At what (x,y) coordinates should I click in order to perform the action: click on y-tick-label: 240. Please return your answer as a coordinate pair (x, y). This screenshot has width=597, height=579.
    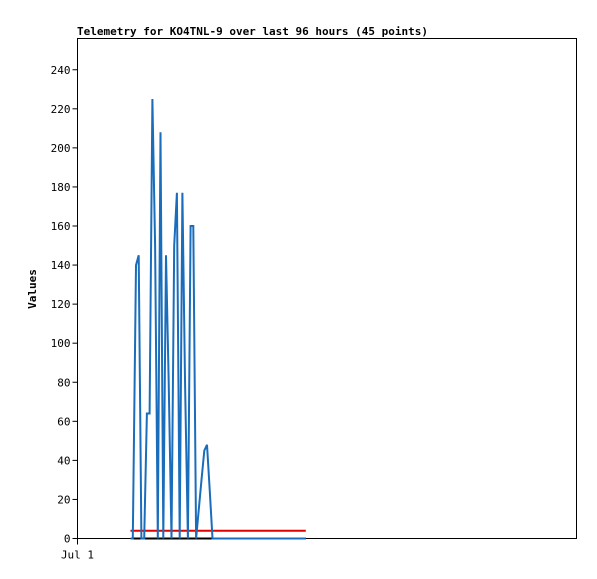
    Looking at the image, I should click on (61, 70).